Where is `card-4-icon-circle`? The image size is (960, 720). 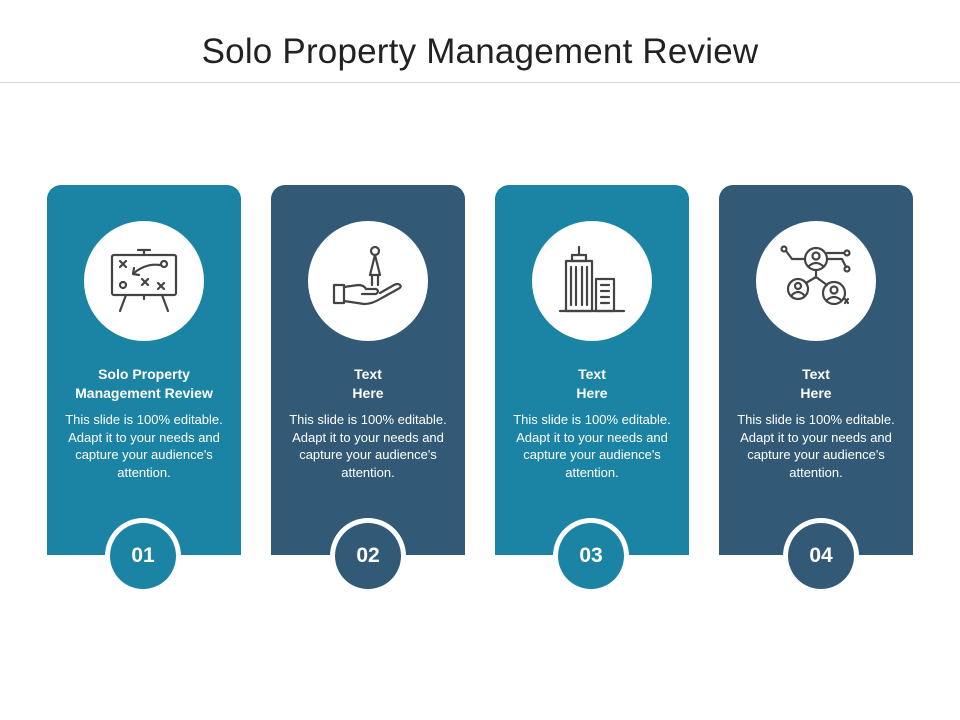
card-4-icon-circle is located at coordinates (816, 281).